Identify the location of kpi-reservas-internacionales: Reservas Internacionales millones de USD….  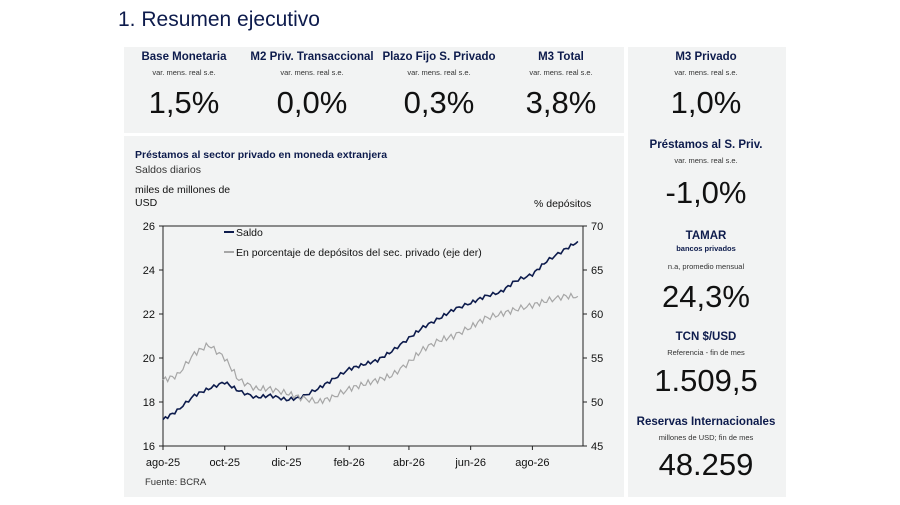
(706, 449).